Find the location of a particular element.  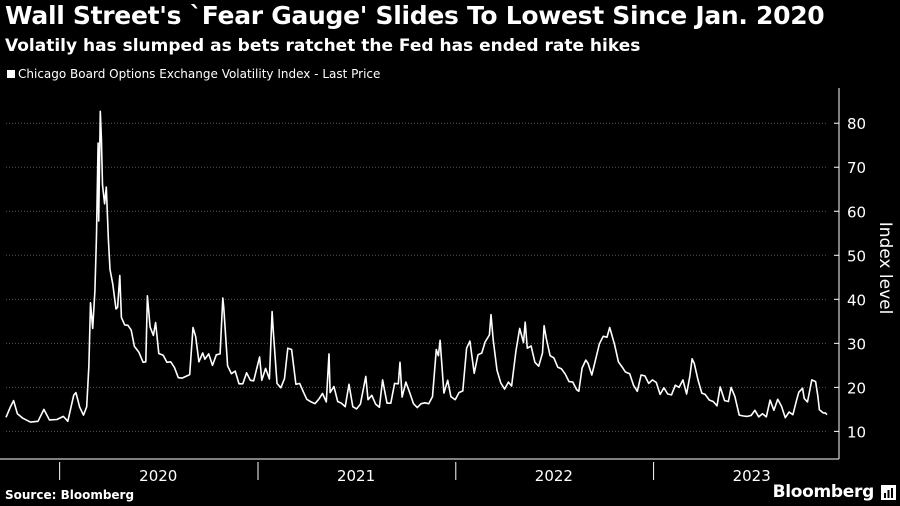

legend-swatch is located at coordinates (11, 74).